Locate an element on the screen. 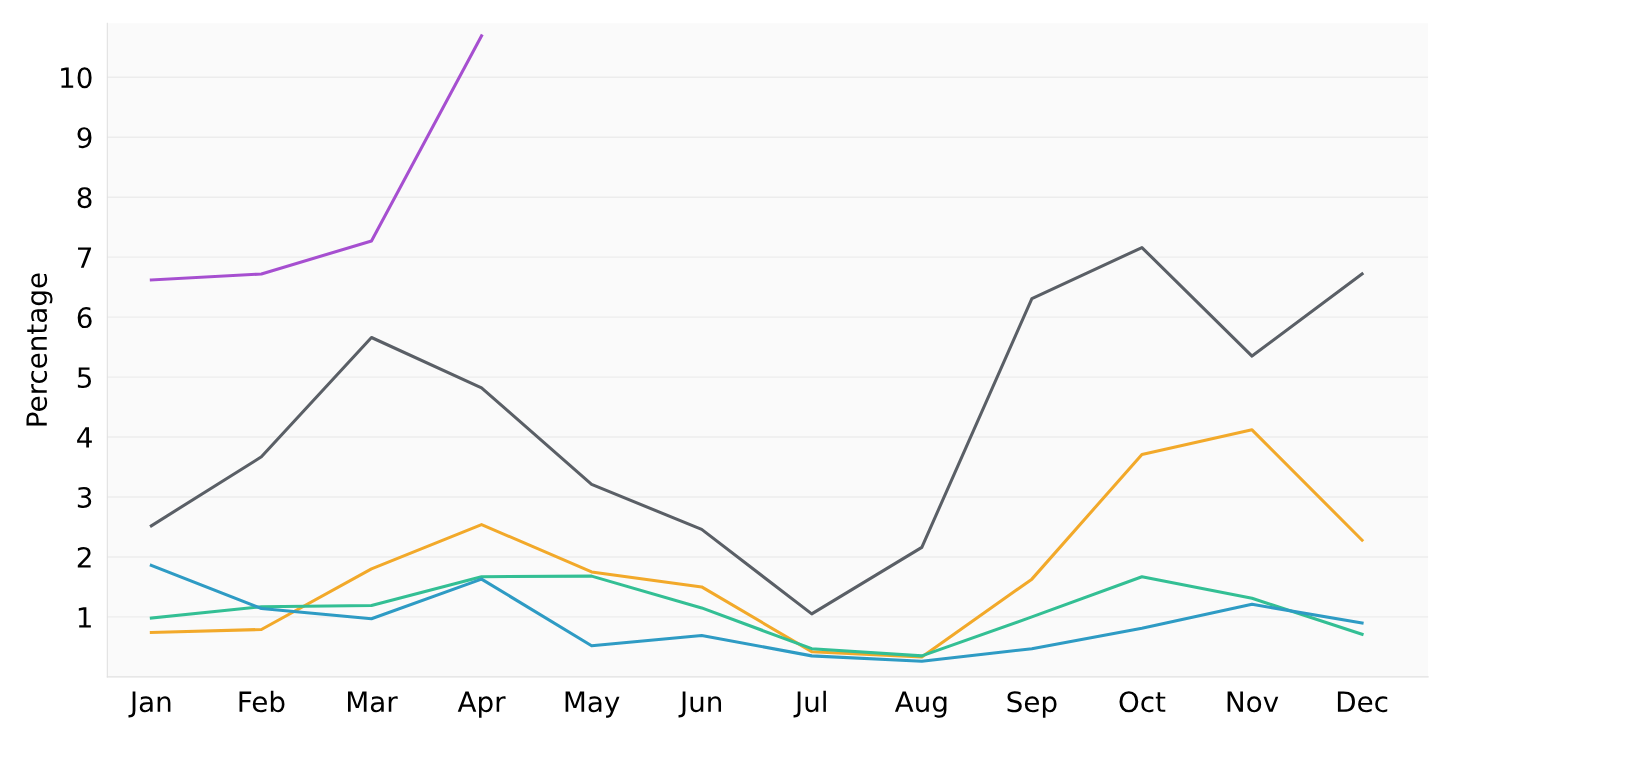 Image resolution: width=1651 pixels, height=778 pixels. x-tick-label: May is located at coordinates (592, 704).